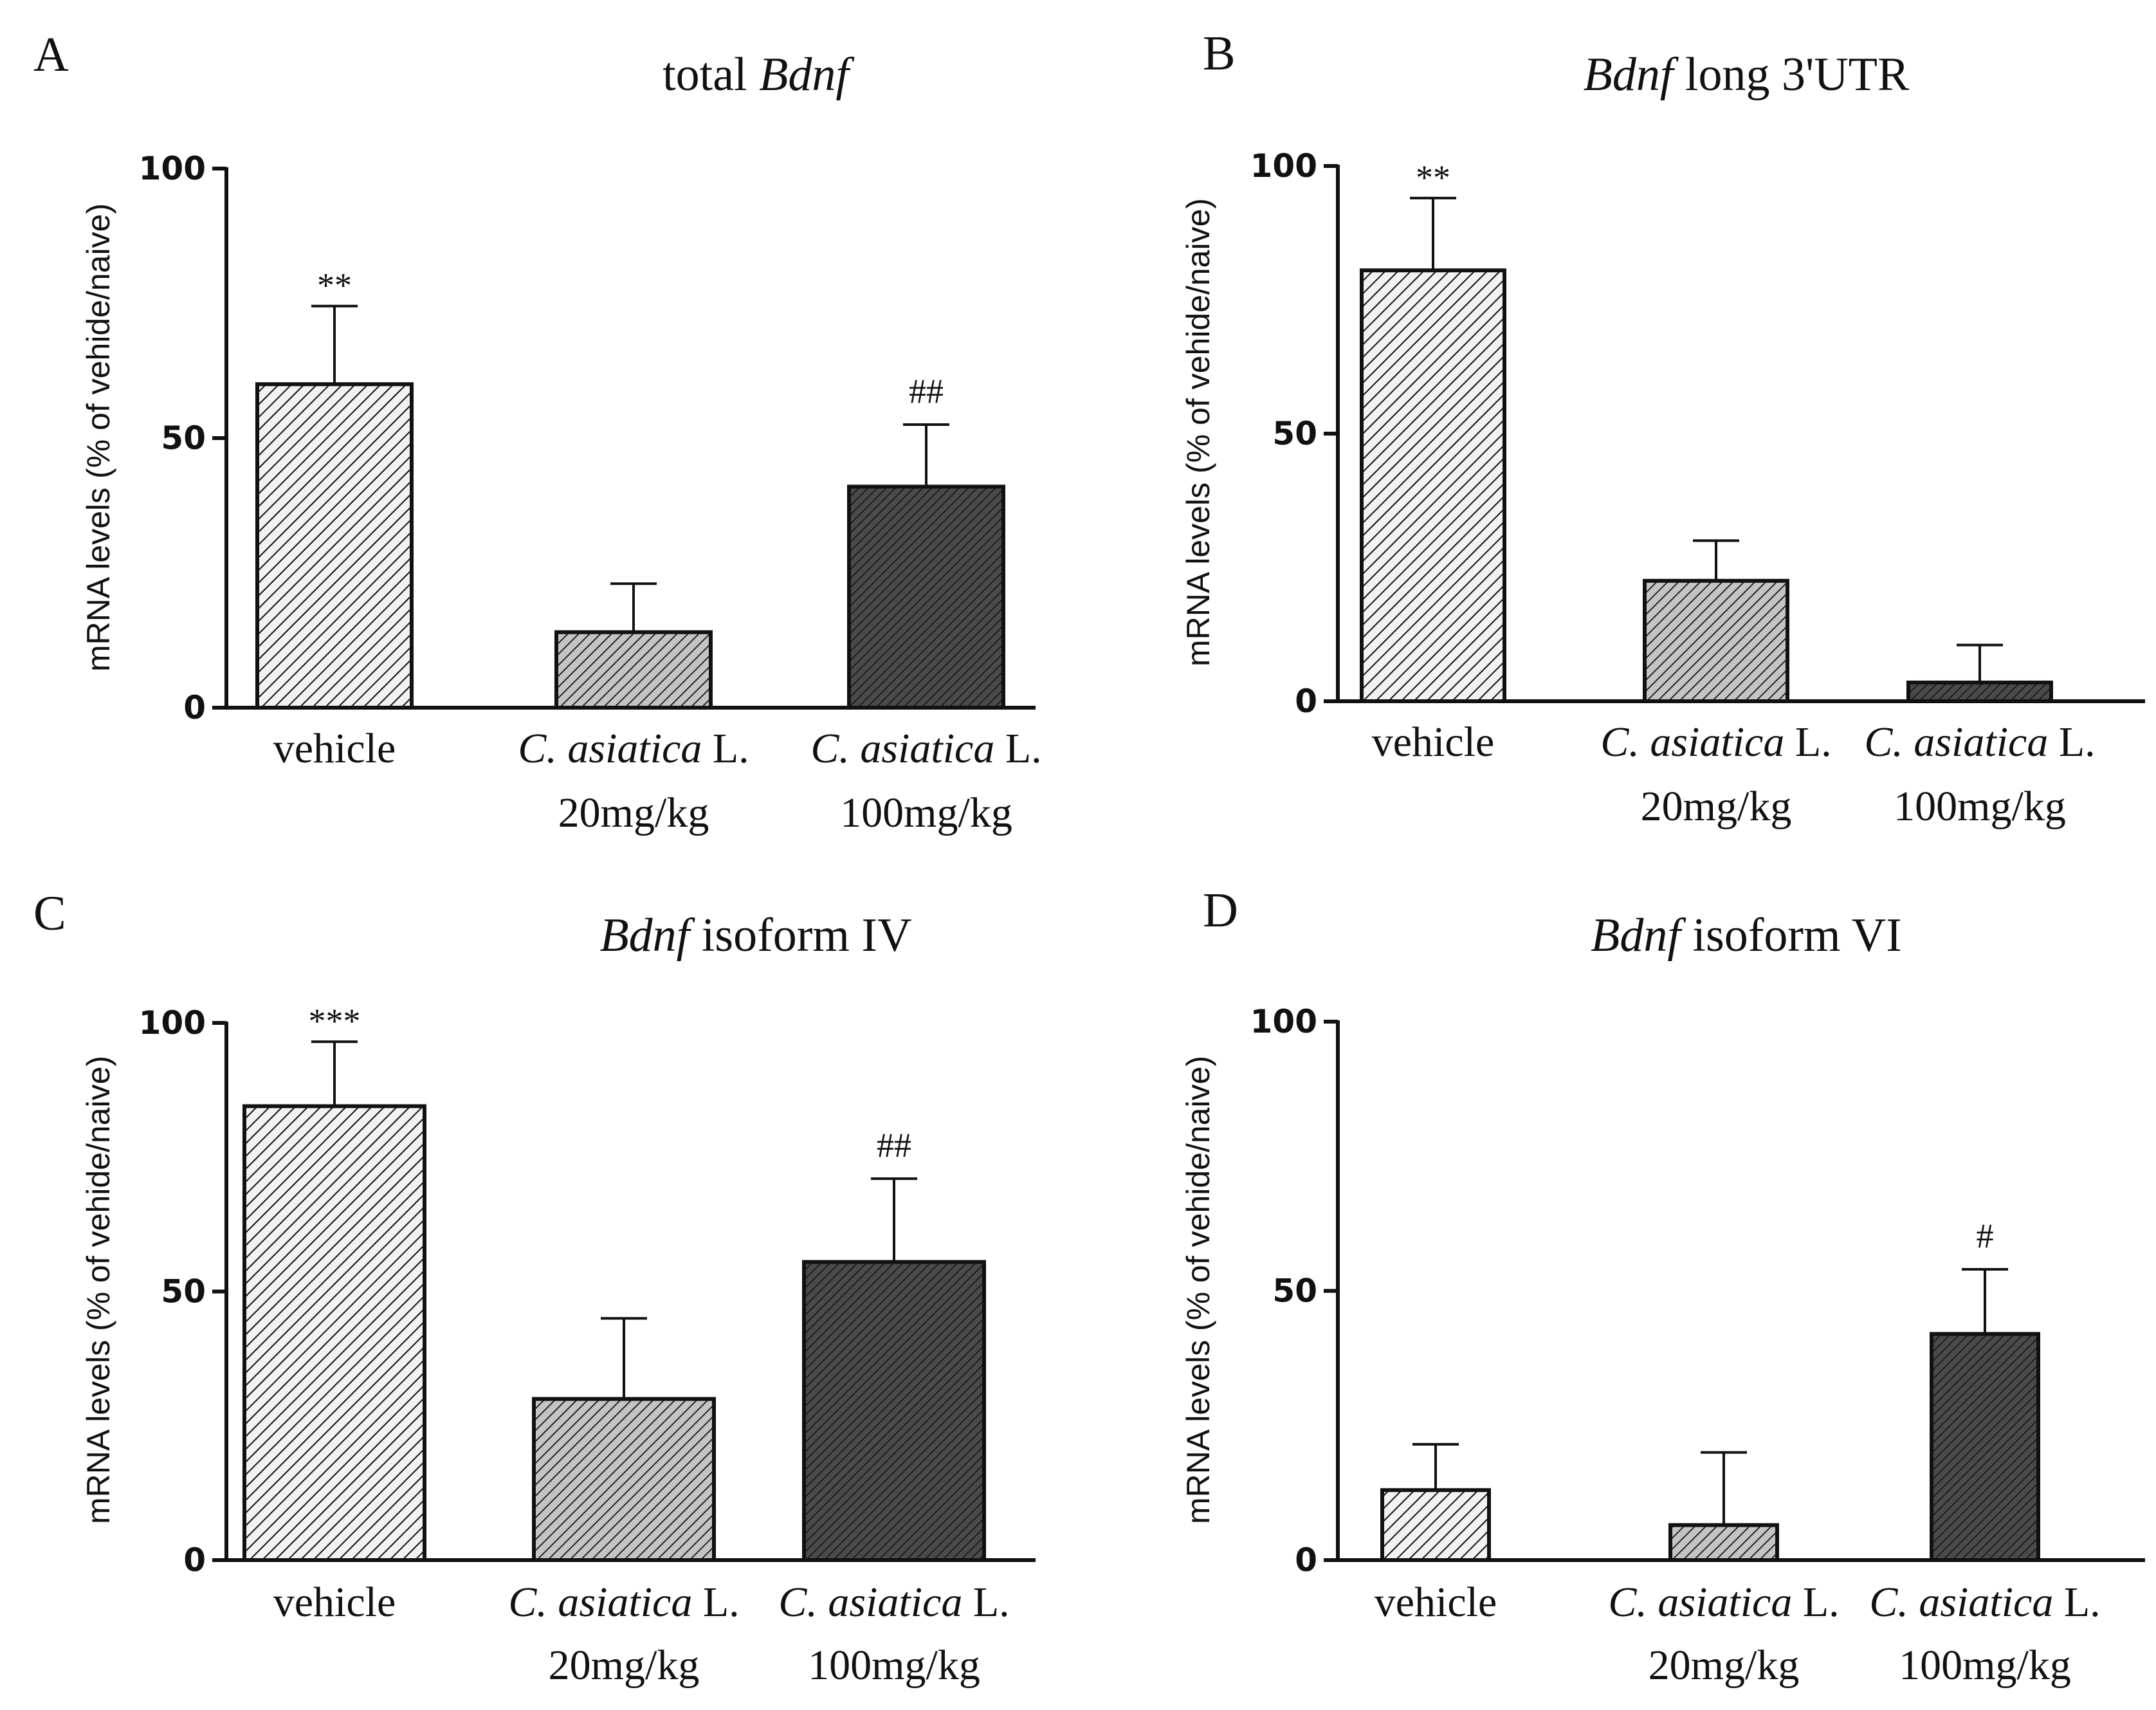  What do you see at coordinates (51, 55) in the screenshot?
I see `panel-letter: A` at bounding box center [51, 55].